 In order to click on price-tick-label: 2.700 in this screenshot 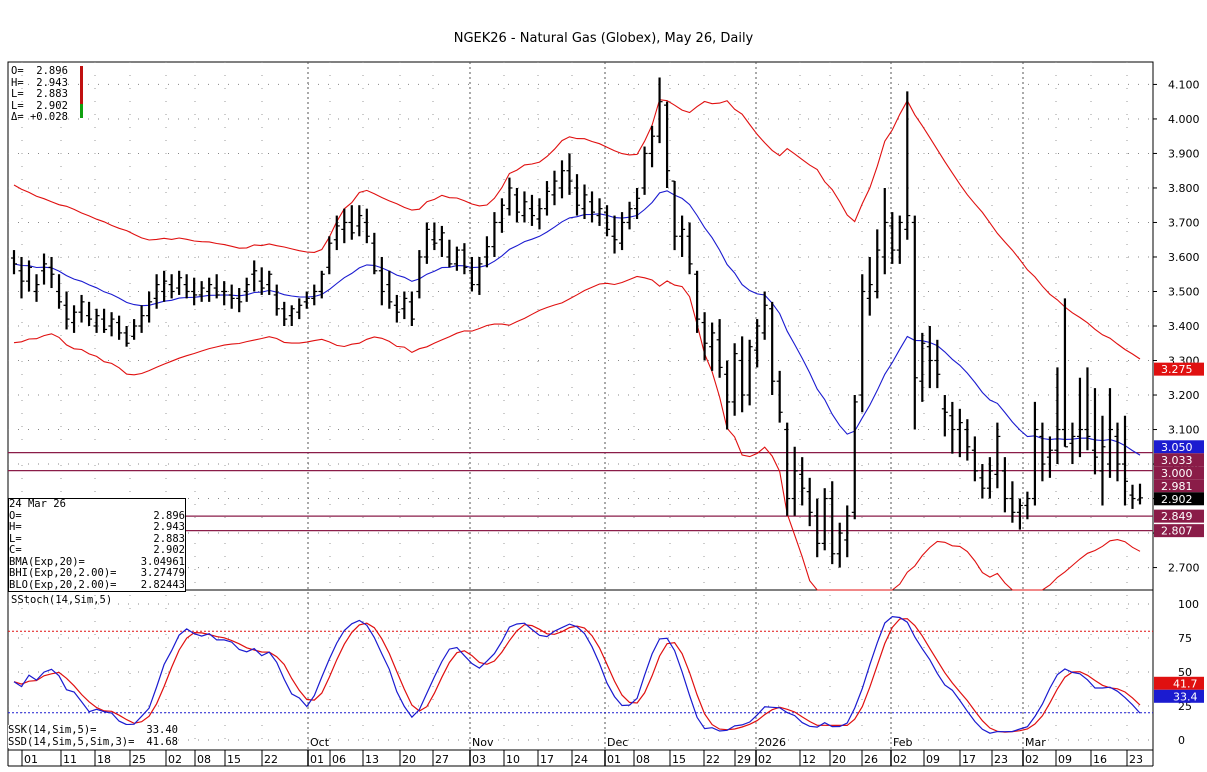, I will do `click(1184, 568)`.